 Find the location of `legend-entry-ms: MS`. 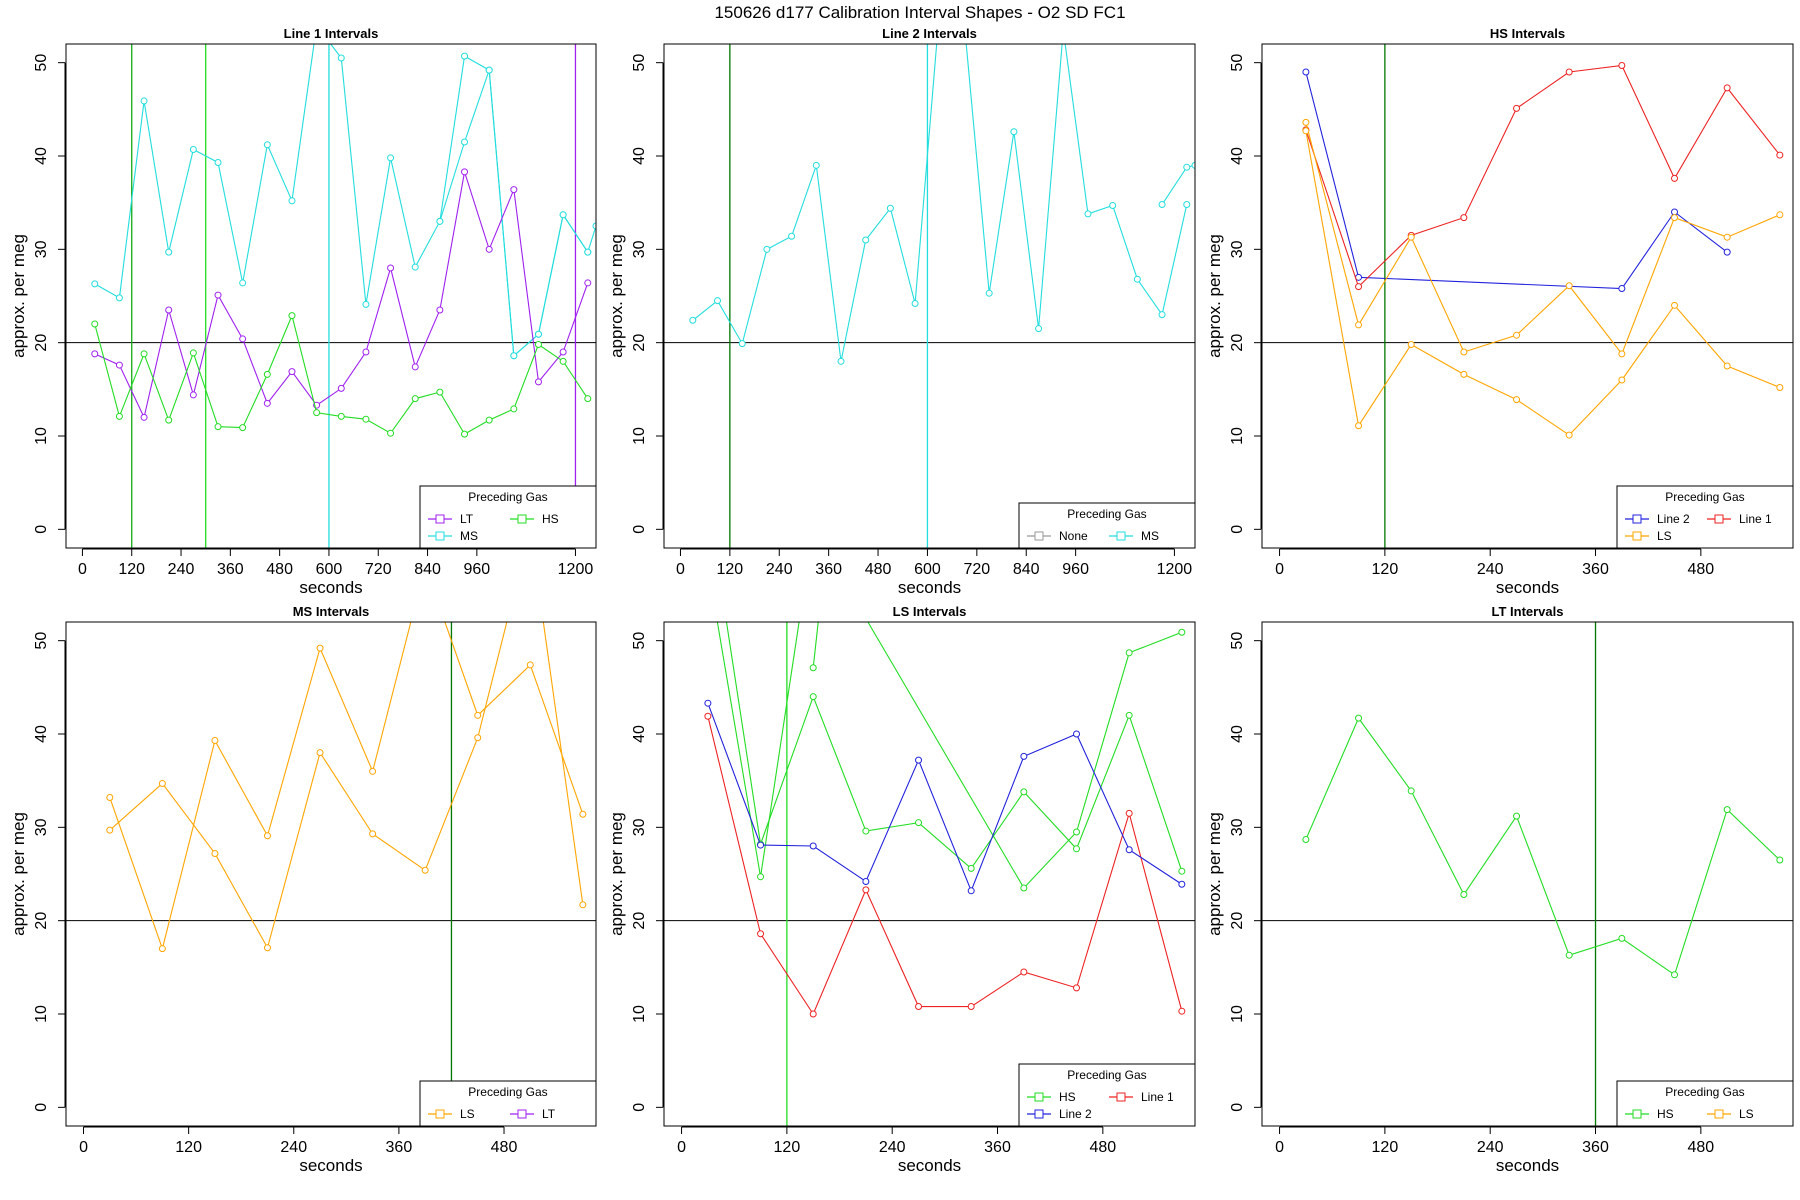

legend-entry-ms: MS is located at coordinates (453, 536).